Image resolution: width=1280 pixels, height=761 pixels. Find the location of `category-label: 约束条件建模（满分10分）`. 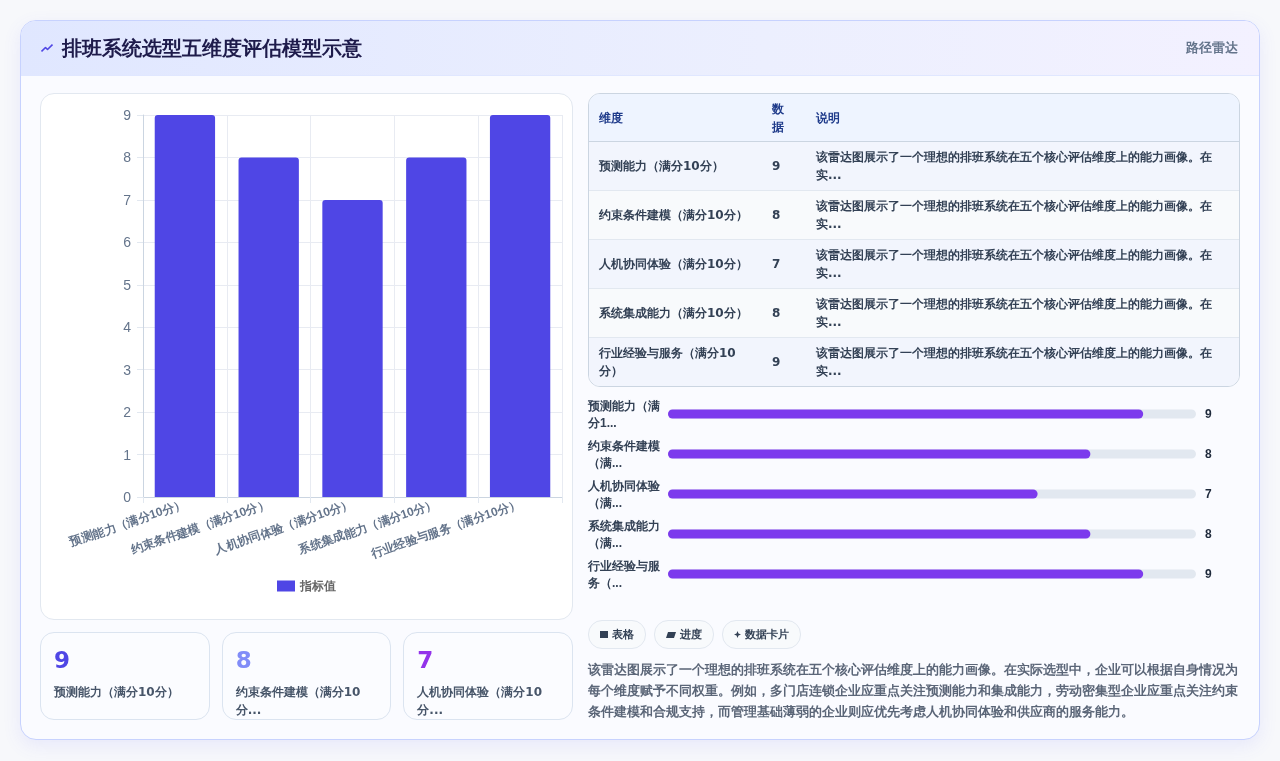

category-label: 约束条件建模（满分10分） is located at coordinates (677, 215).